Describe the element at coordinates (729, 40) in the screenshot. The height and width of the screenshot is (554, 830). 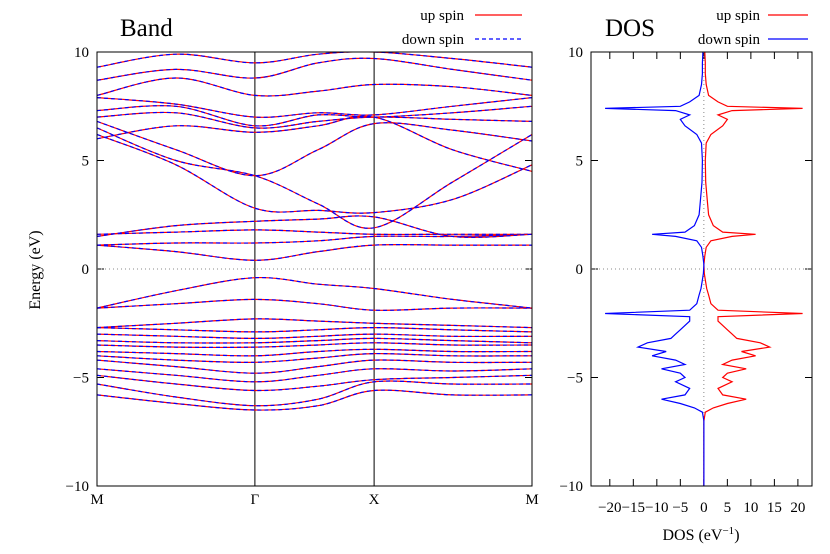
I see `dos-legend-down-label: down spin` at that location.